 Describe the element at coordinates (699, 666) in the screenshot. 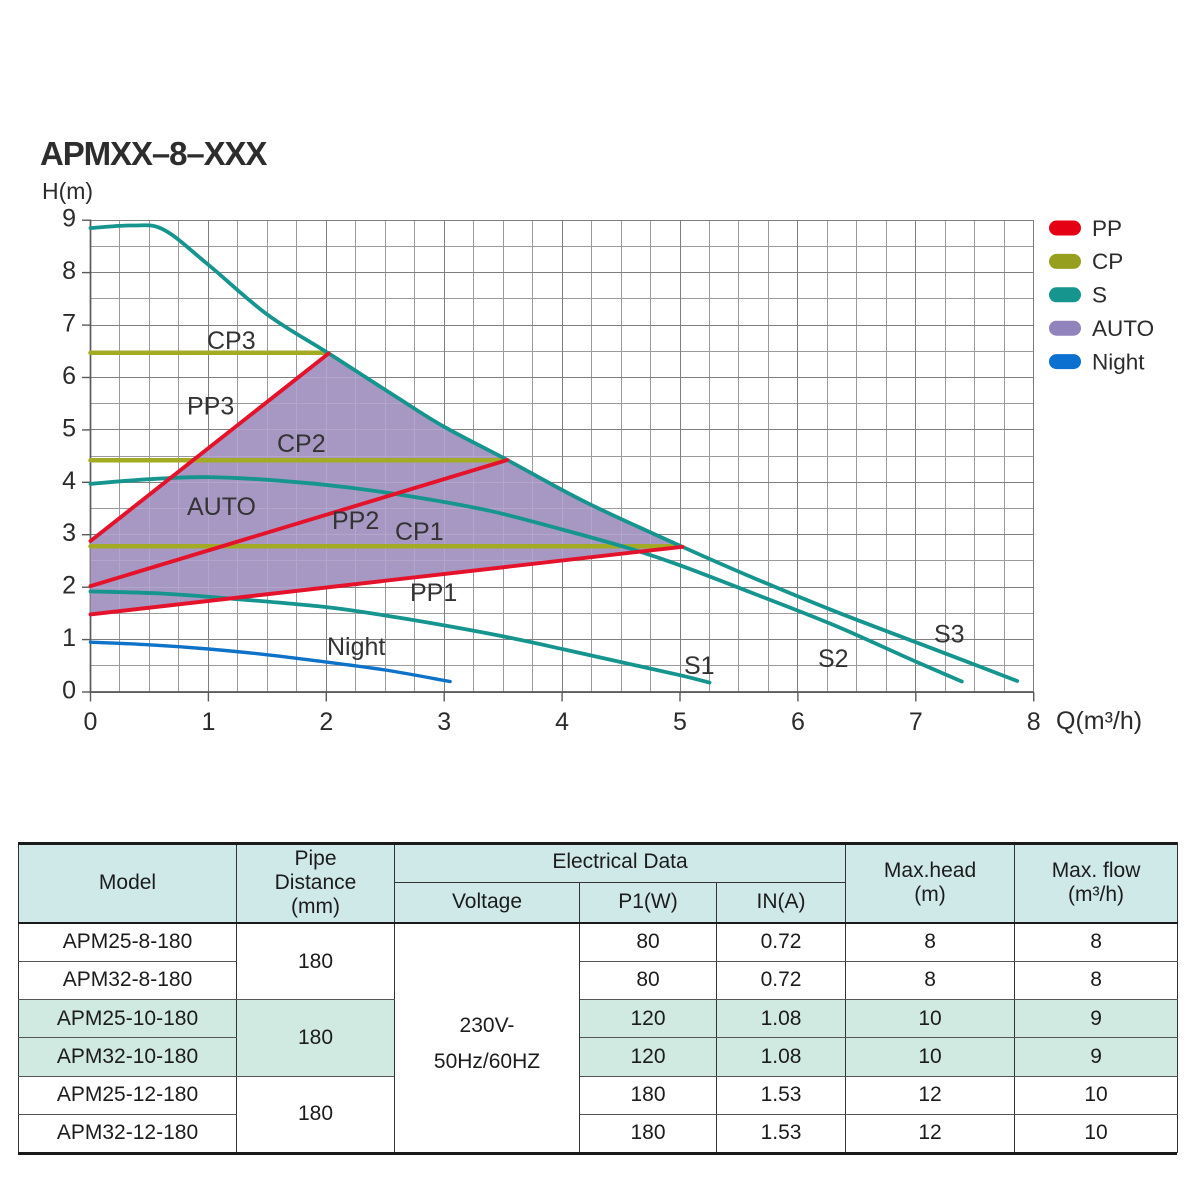

I see `svg-text: S1` at that location.